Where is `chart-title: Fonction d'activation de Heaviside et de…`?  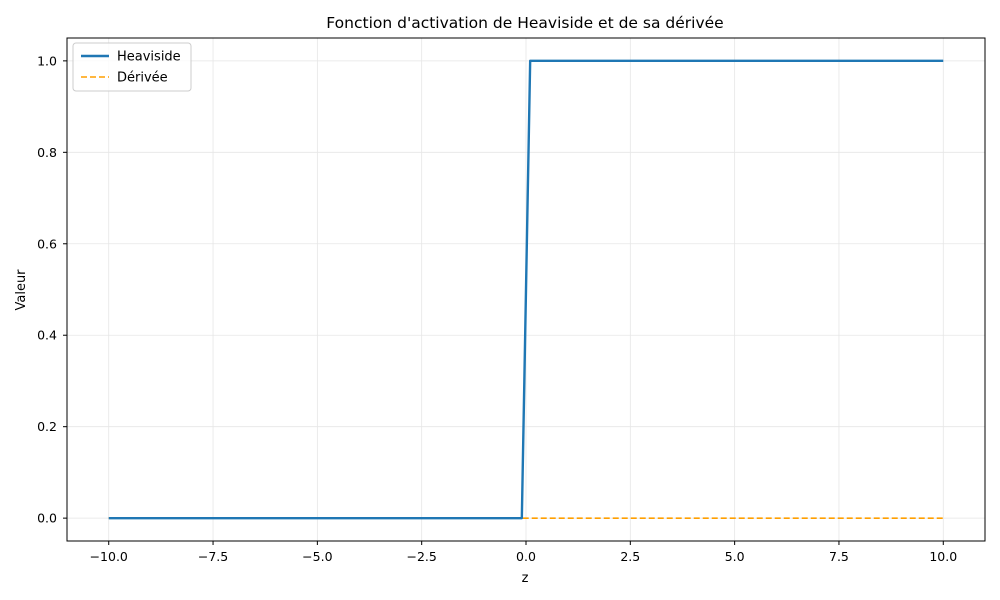
chart-title: Fonction d'activation de Heaviside et de… is located at coordinates (524, 23).